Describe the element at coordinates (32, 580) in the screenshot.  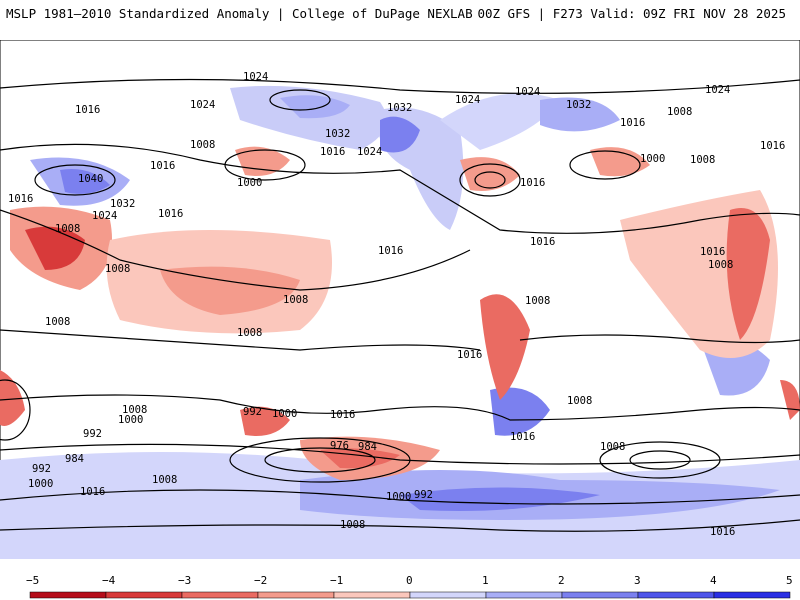
I see `colorbar-label: −5` at that location.